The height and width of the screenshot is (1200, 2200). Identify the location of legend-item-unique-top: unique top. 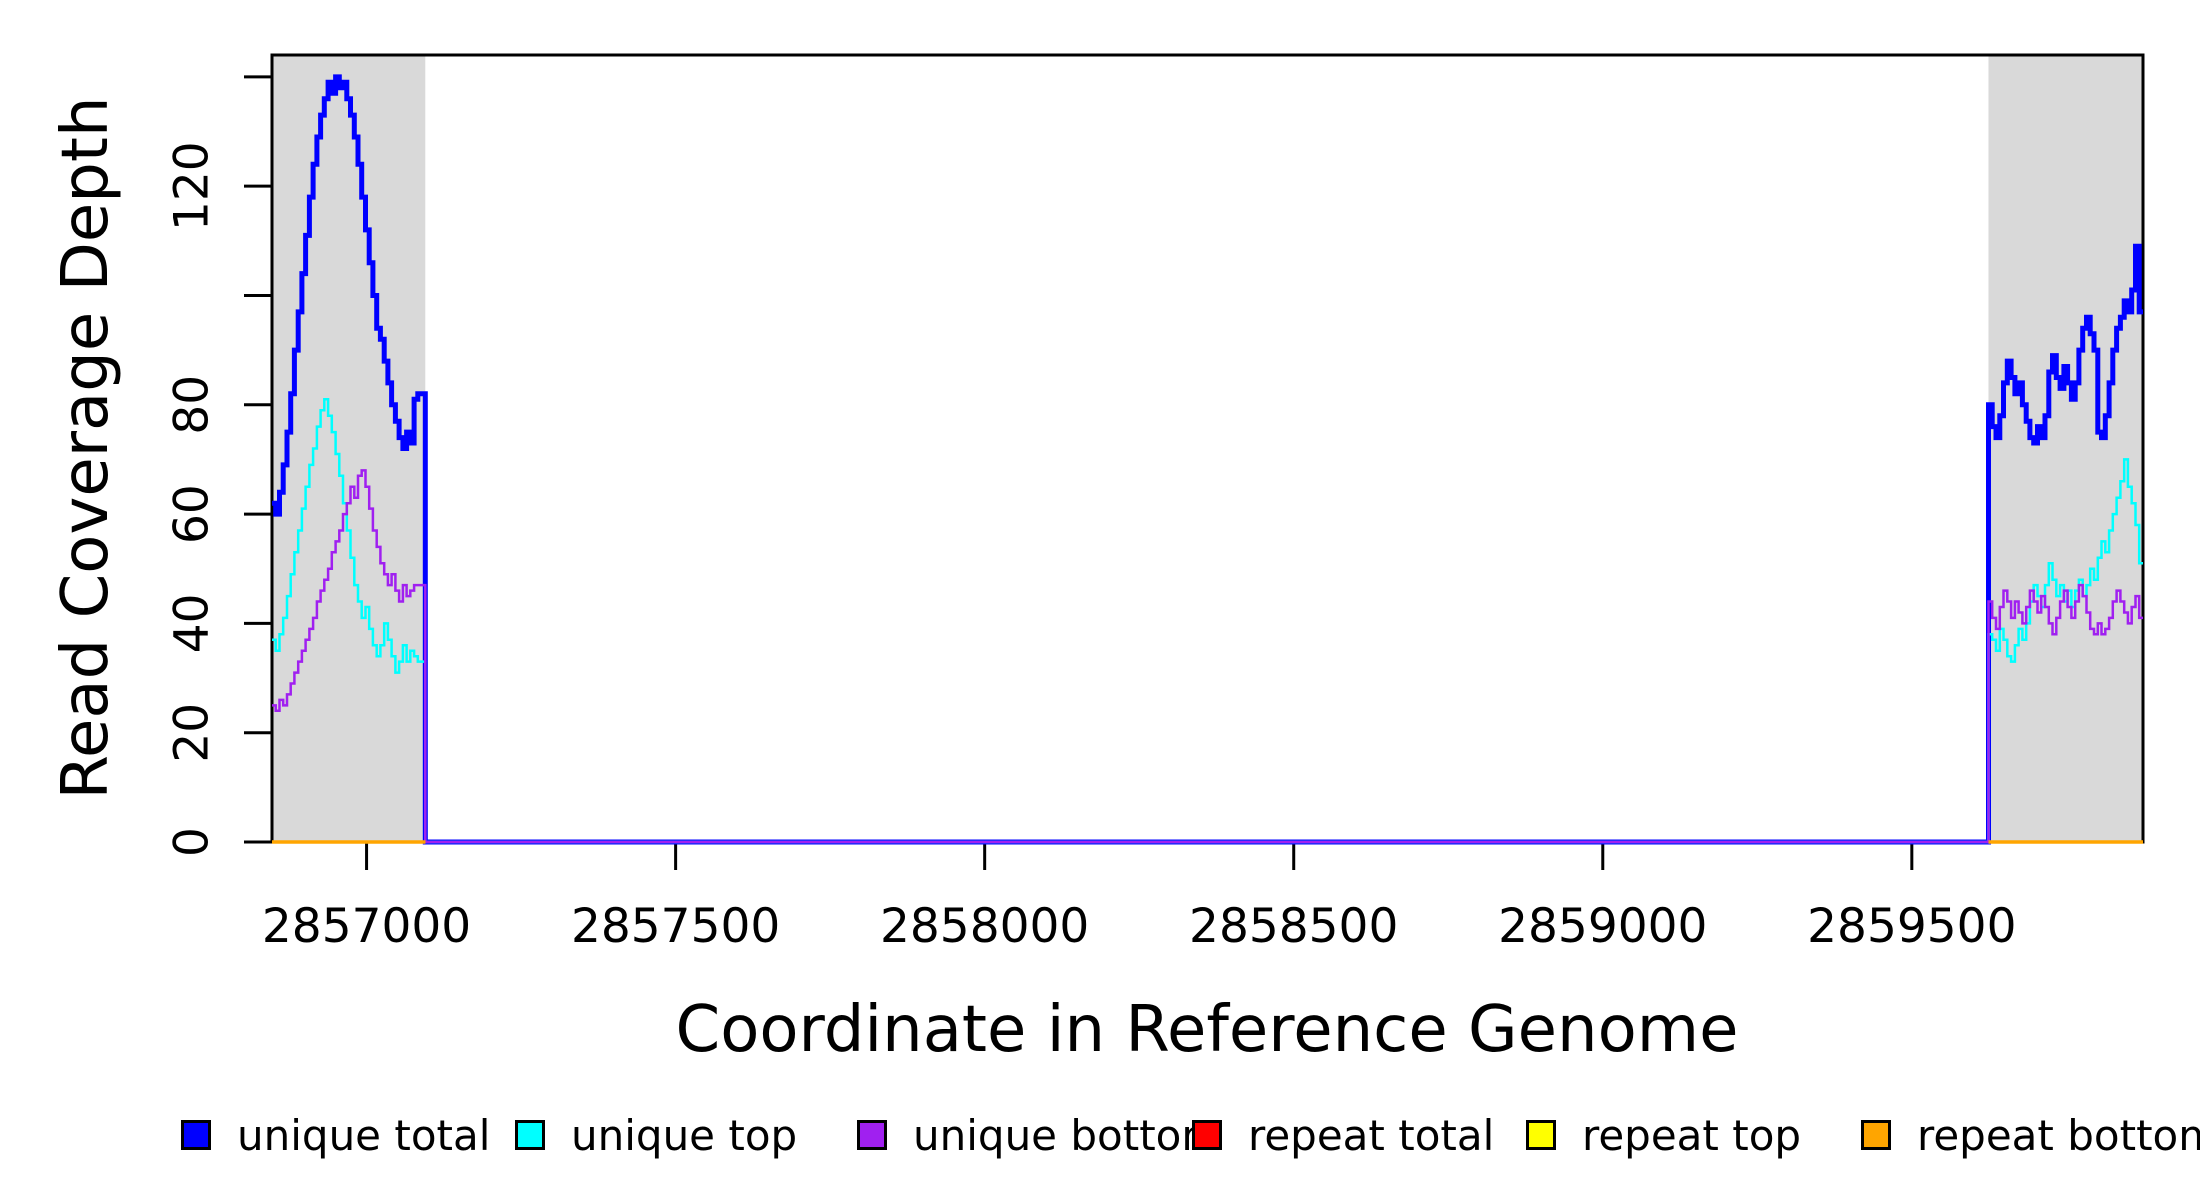
(656, 1135).